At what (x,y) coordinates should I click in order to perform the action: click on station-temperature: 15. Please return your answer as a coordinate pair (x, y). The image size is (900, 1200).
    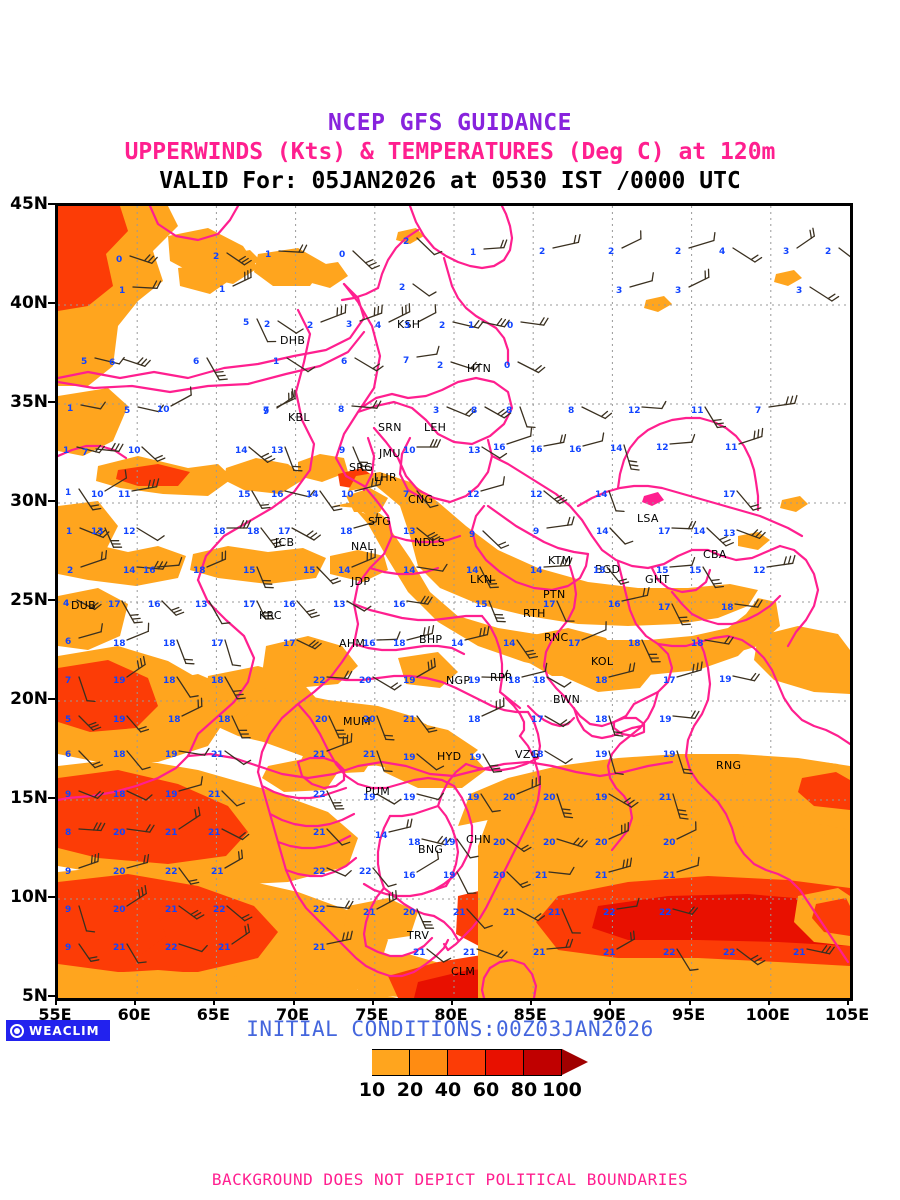
    Looking at the image, I should click on (309, 571).